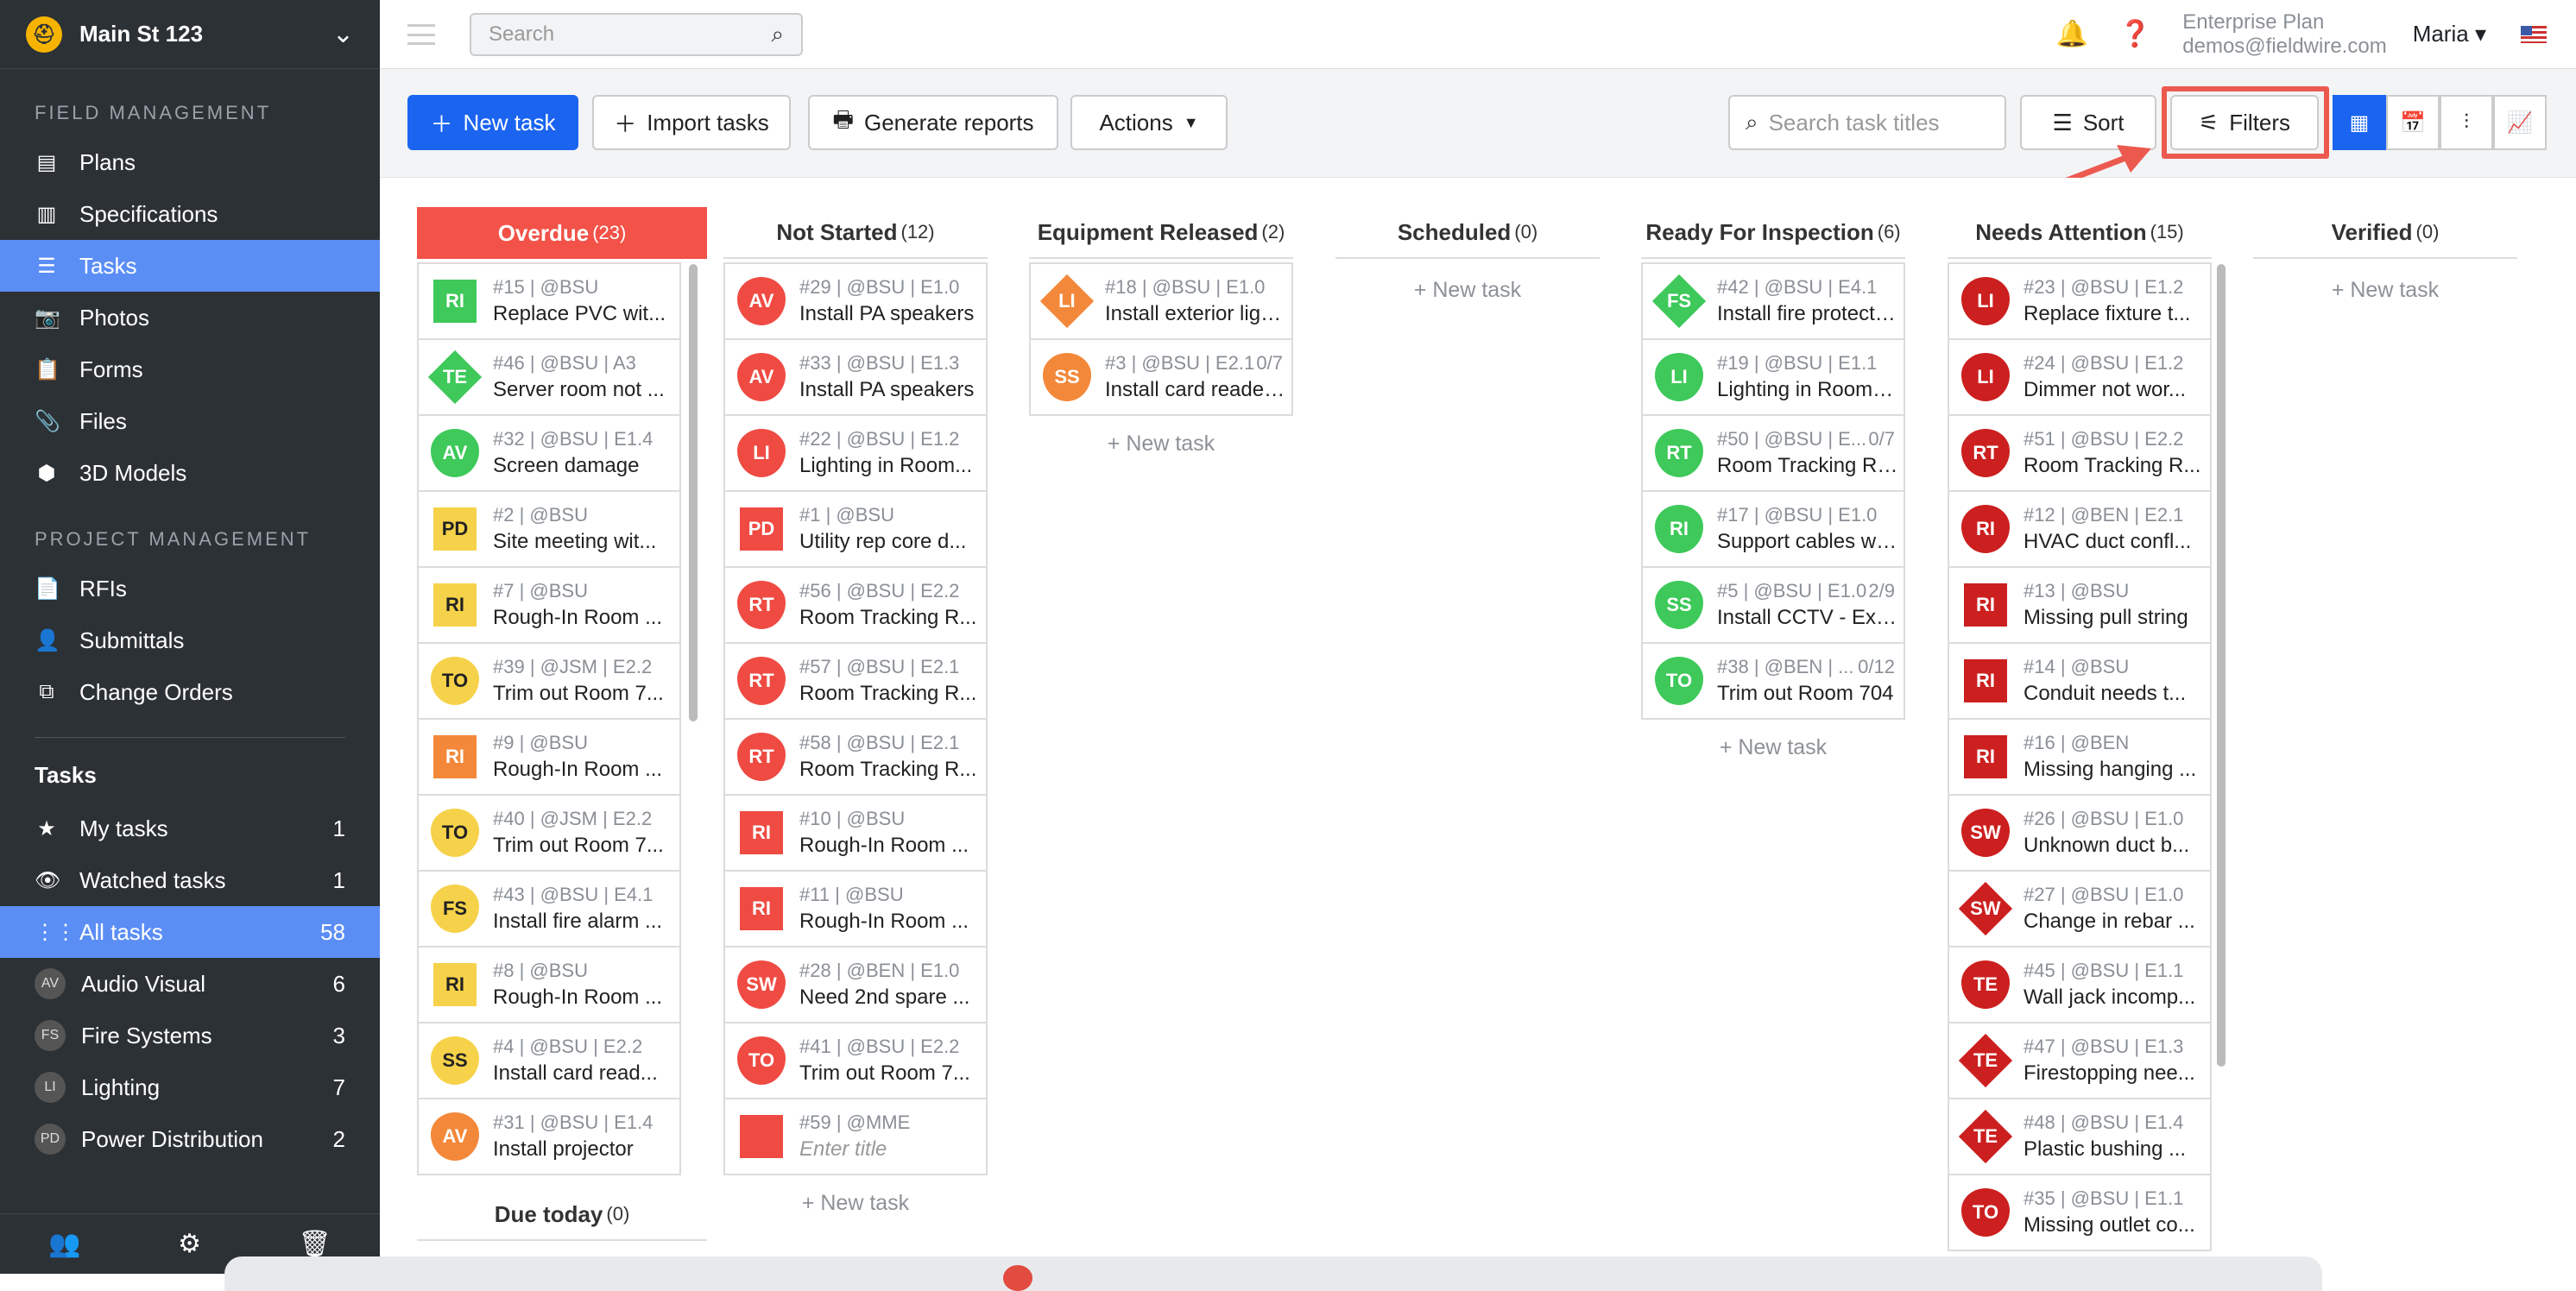 This screenshot has height=1291, width=2576. Describe the element at coordinates (190, 473) in the screenshot. I see `sidebar-item-3d-models: ⬢ 3D Models` at that location.